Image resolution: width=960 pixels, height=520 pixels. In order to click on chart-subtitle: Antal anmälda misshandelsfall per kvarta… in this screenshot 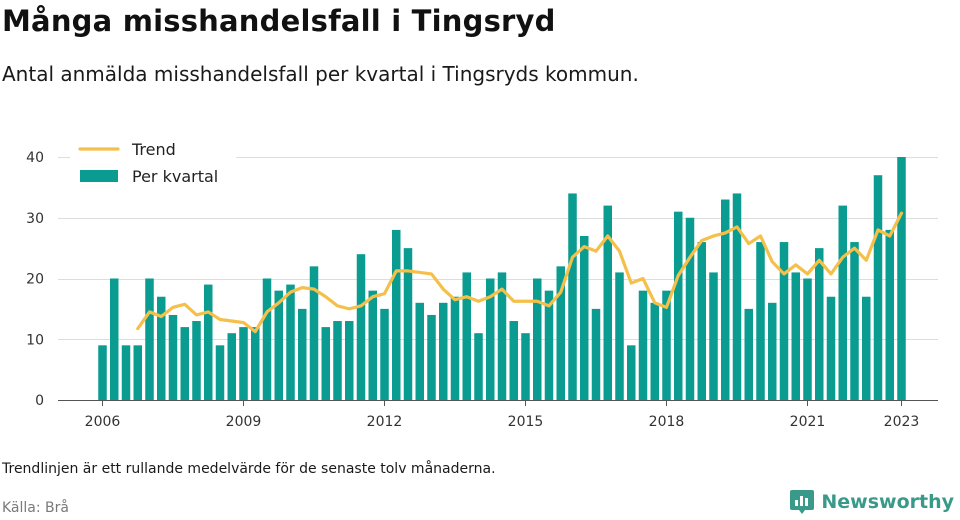, I will do `click(320, 74)`.